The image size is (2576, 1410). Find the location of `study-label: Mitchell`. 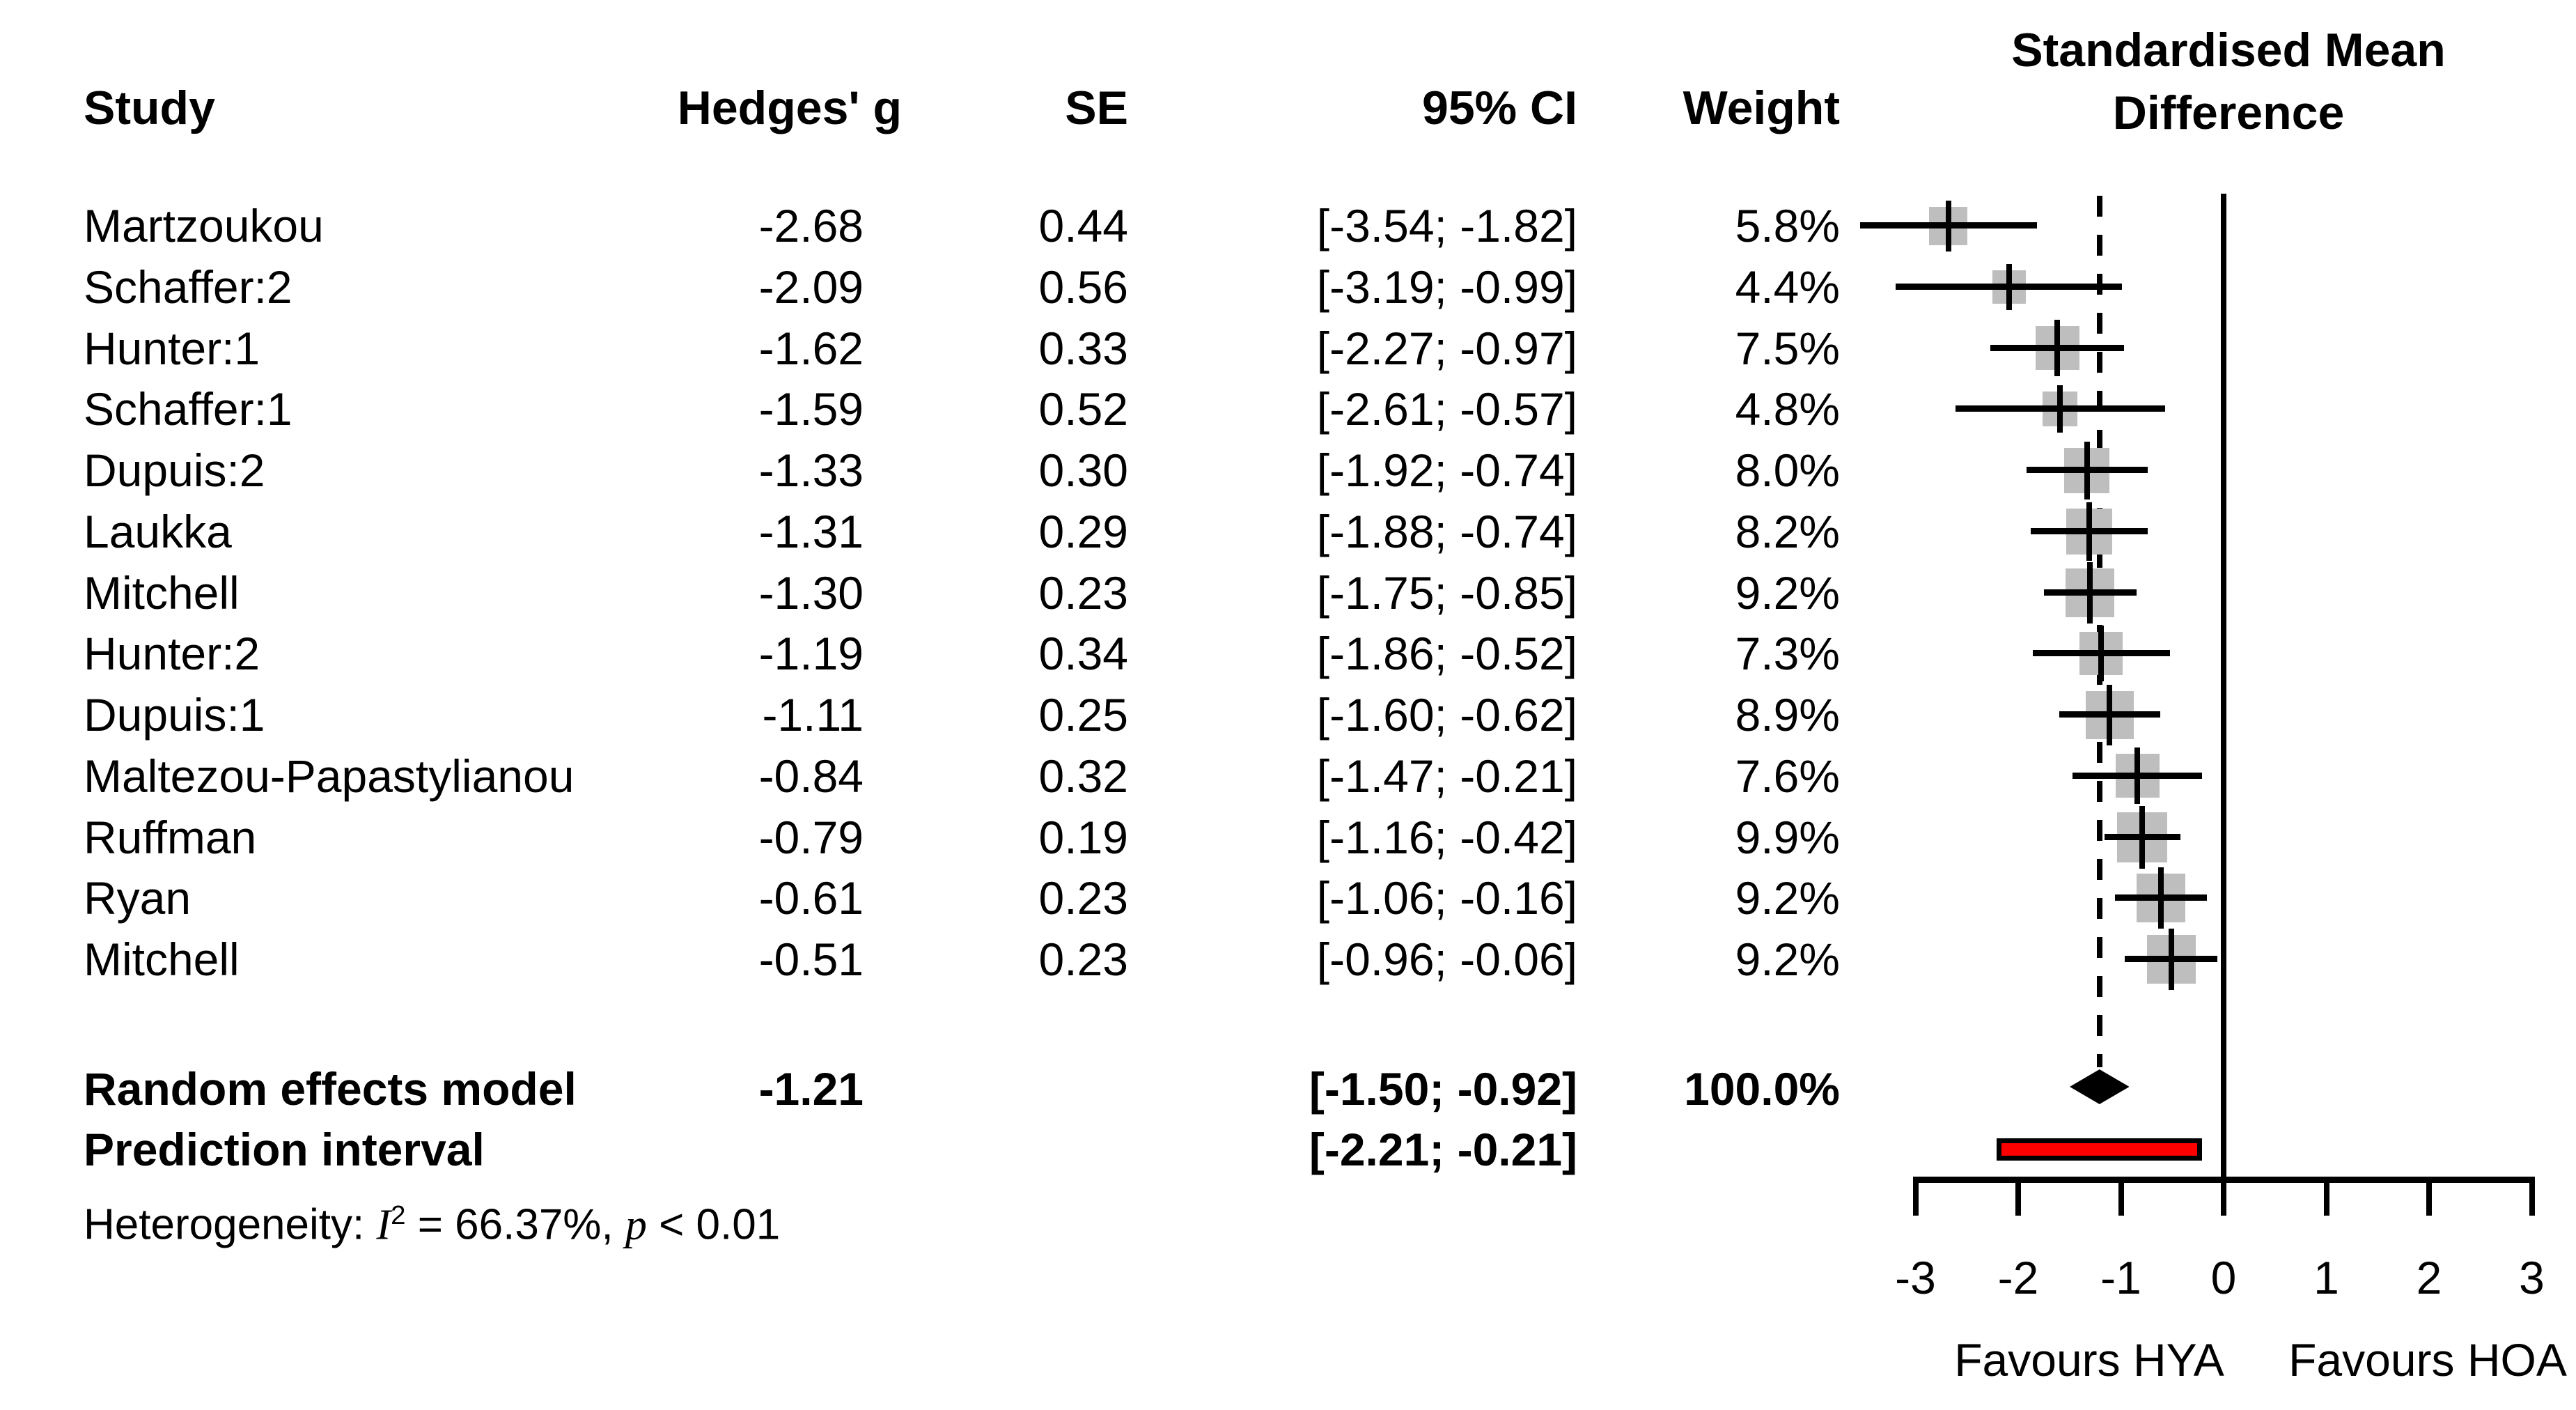

study-label: Mitchell is located at coordinates (162, 959).